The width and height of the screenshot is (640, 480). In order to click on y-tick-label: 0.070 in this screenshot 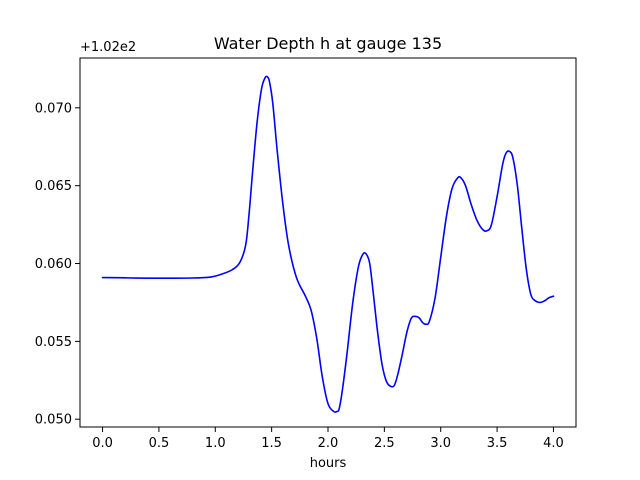, I will do `click(53, 108)`.